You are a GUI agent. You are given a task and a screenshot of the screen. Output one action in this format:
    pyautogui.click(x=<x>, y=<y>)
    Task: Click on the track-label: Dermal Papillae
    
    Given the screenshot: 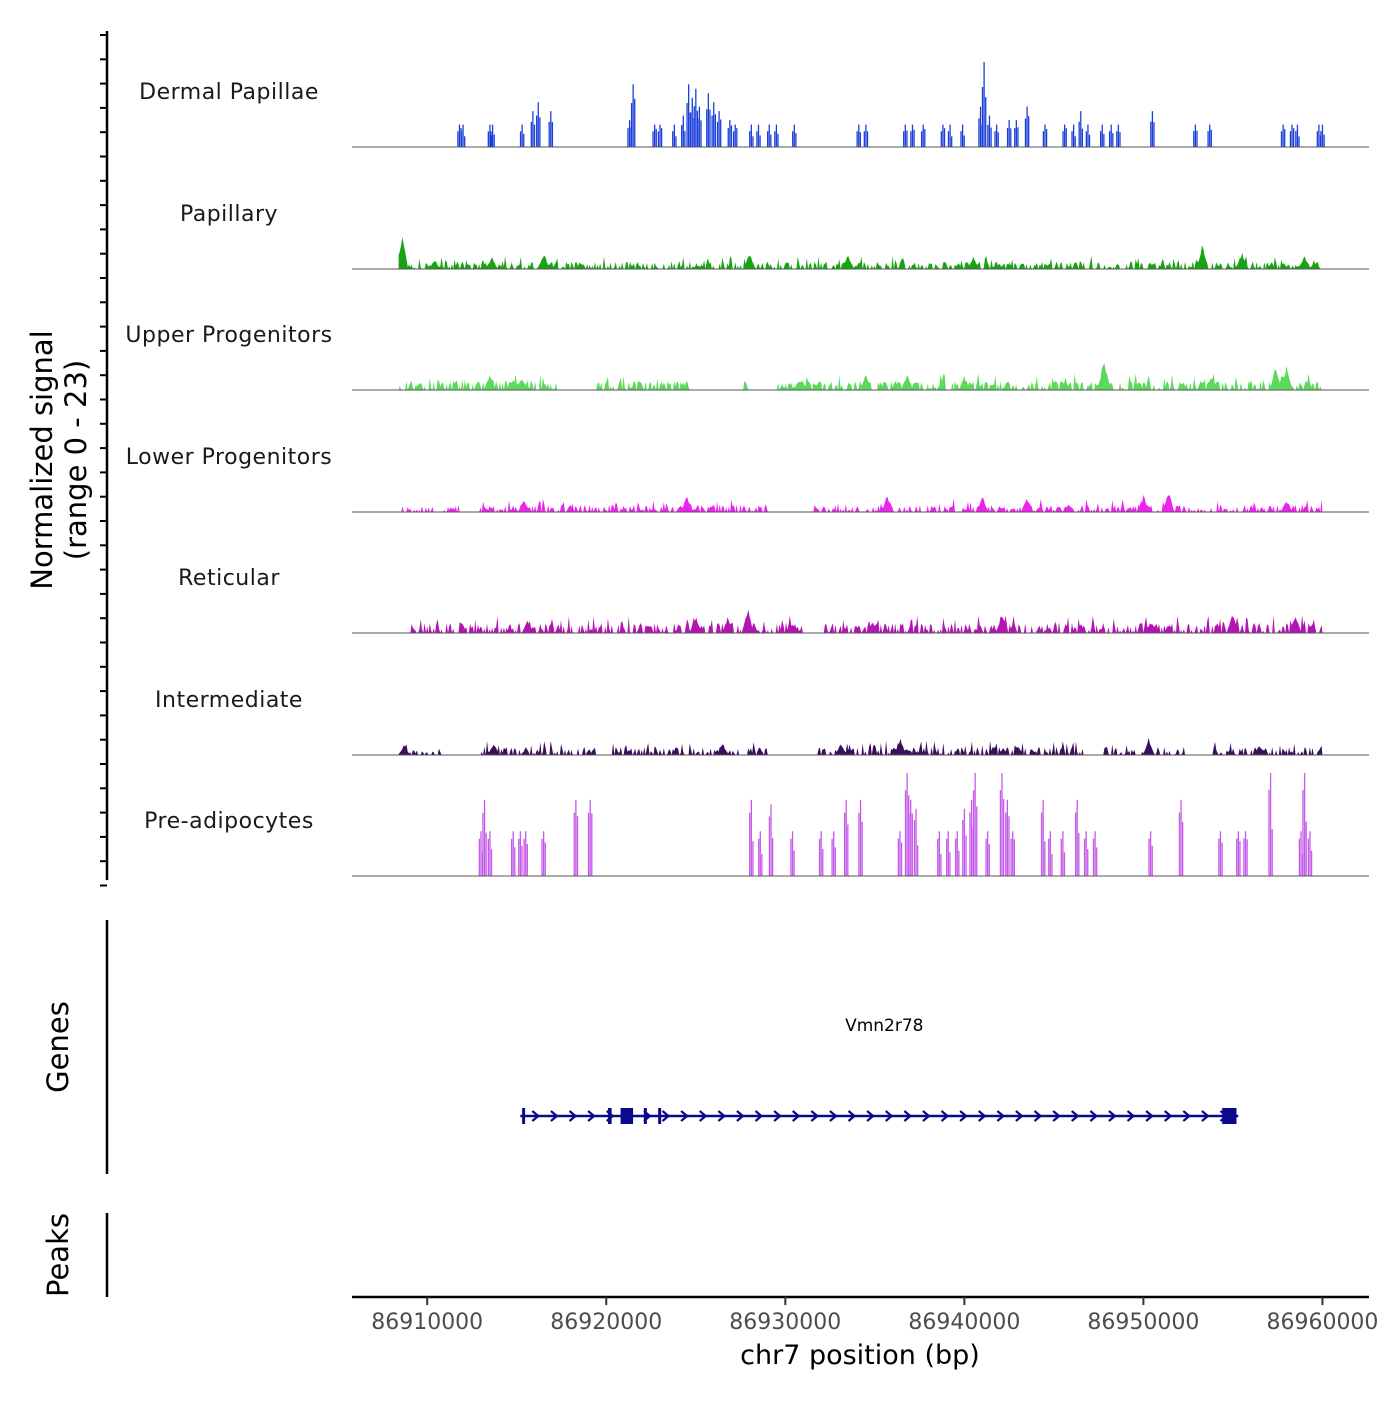 What is the action you would take?
    pyautogui.click(x=229, y=92)
    